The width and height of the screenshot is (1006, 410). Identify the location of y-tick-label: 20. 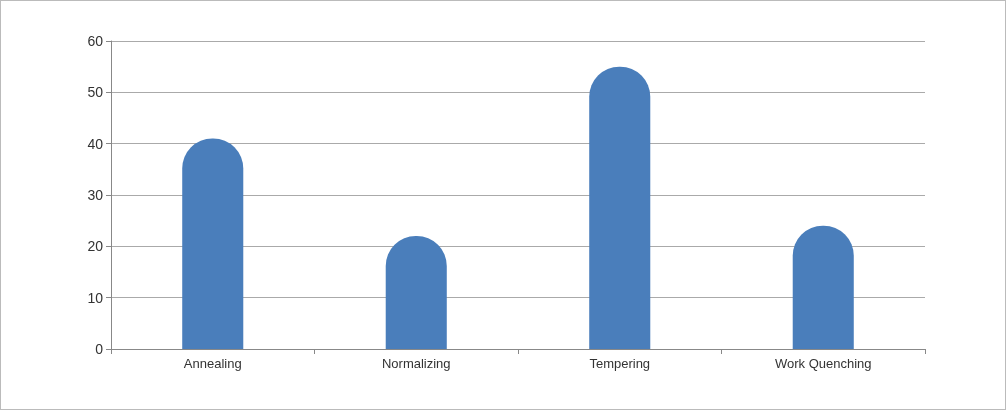
(95, 246).